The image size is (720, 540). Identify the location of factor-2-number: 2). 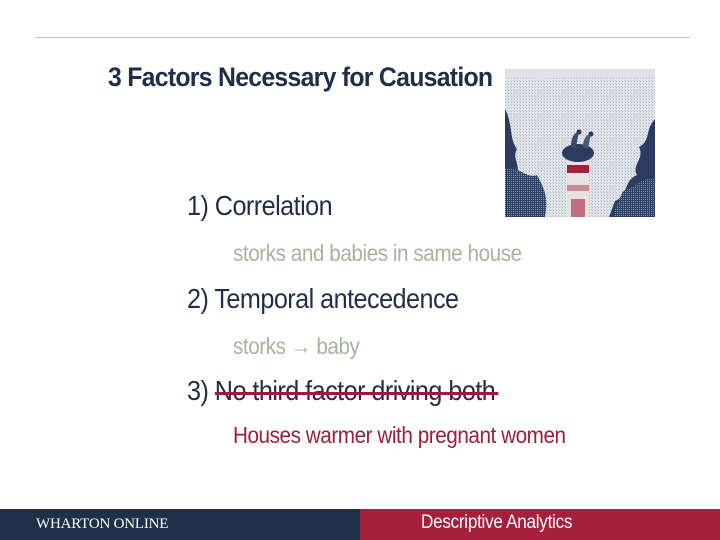
(198, 298).